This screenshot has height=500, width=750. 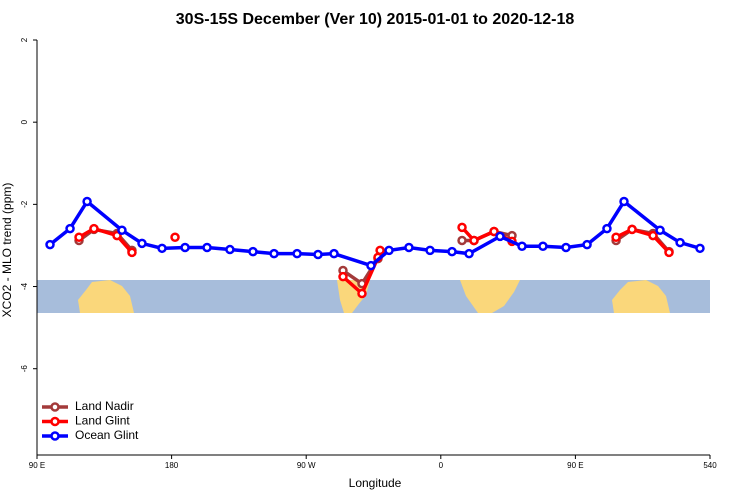 I want to click on y-tick-label: -2, so click(x=24, y=204).